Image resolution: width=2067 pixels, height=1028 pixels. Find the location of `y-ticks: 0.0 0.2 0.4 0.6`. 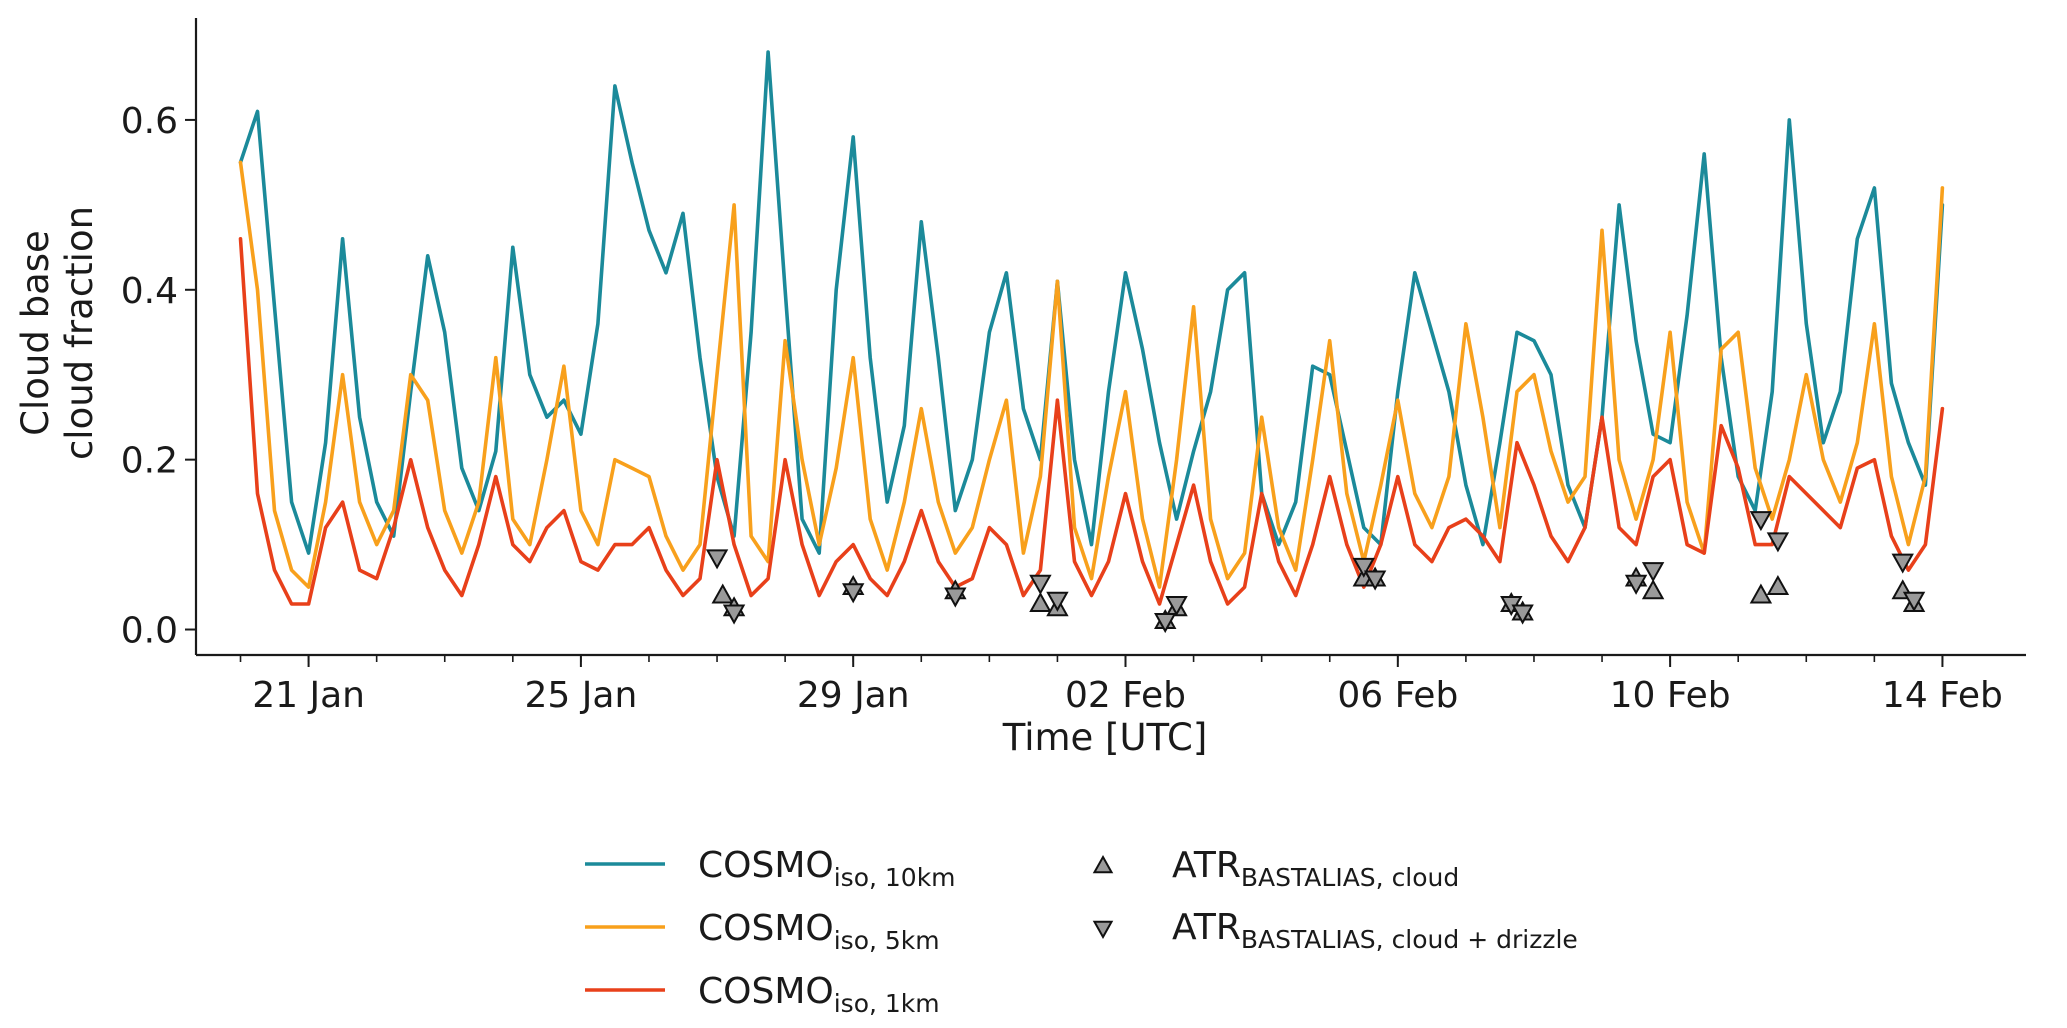

y-ticks: 0.0 0.2 0.4 0.6 is located at coordinates (158, 376).